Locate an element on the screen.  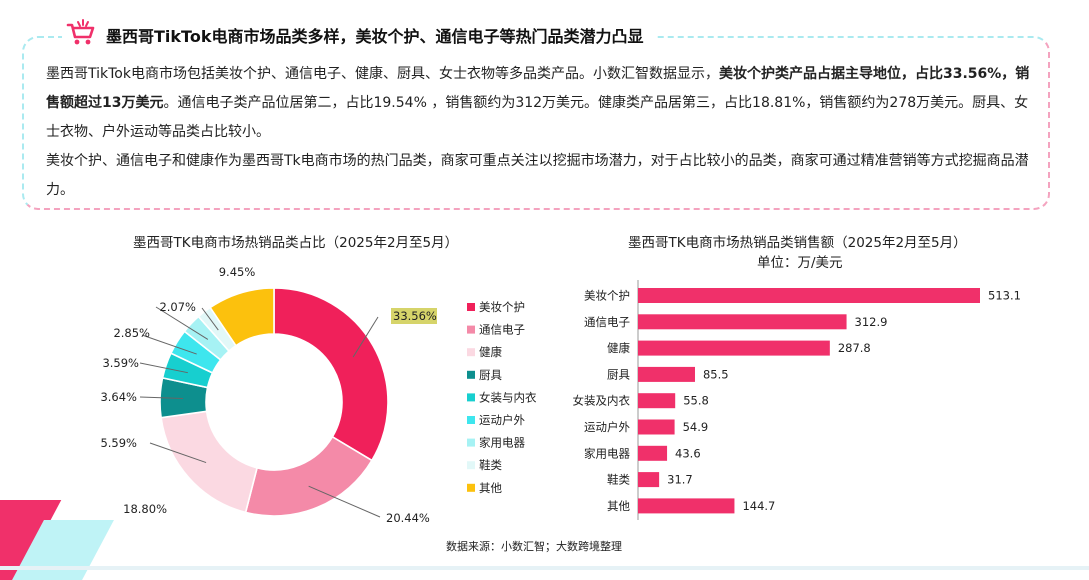
bar-value-label: 287.8 is located at coordinates (854, 348).